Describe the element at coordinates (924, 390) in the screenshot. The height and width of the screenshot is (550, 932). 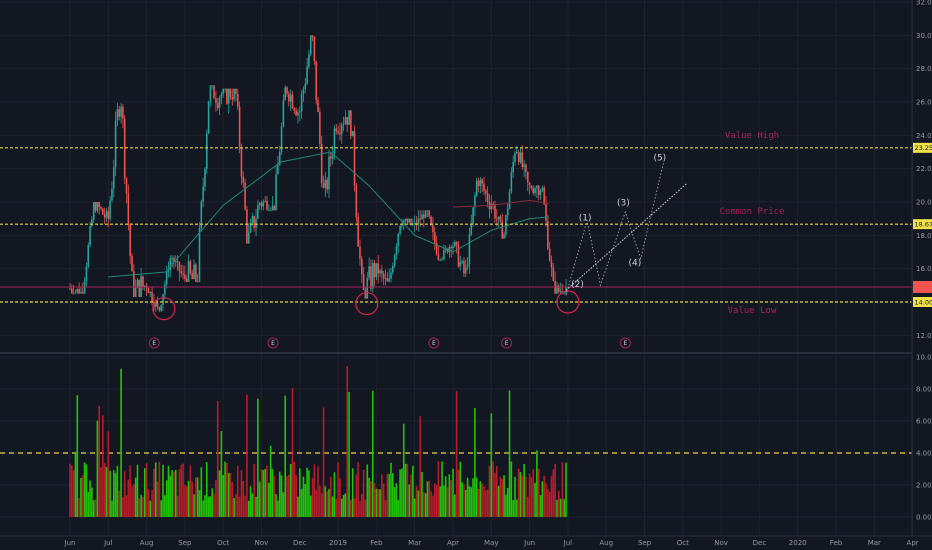
I see `volume-tick-label: 8.00` at that location.